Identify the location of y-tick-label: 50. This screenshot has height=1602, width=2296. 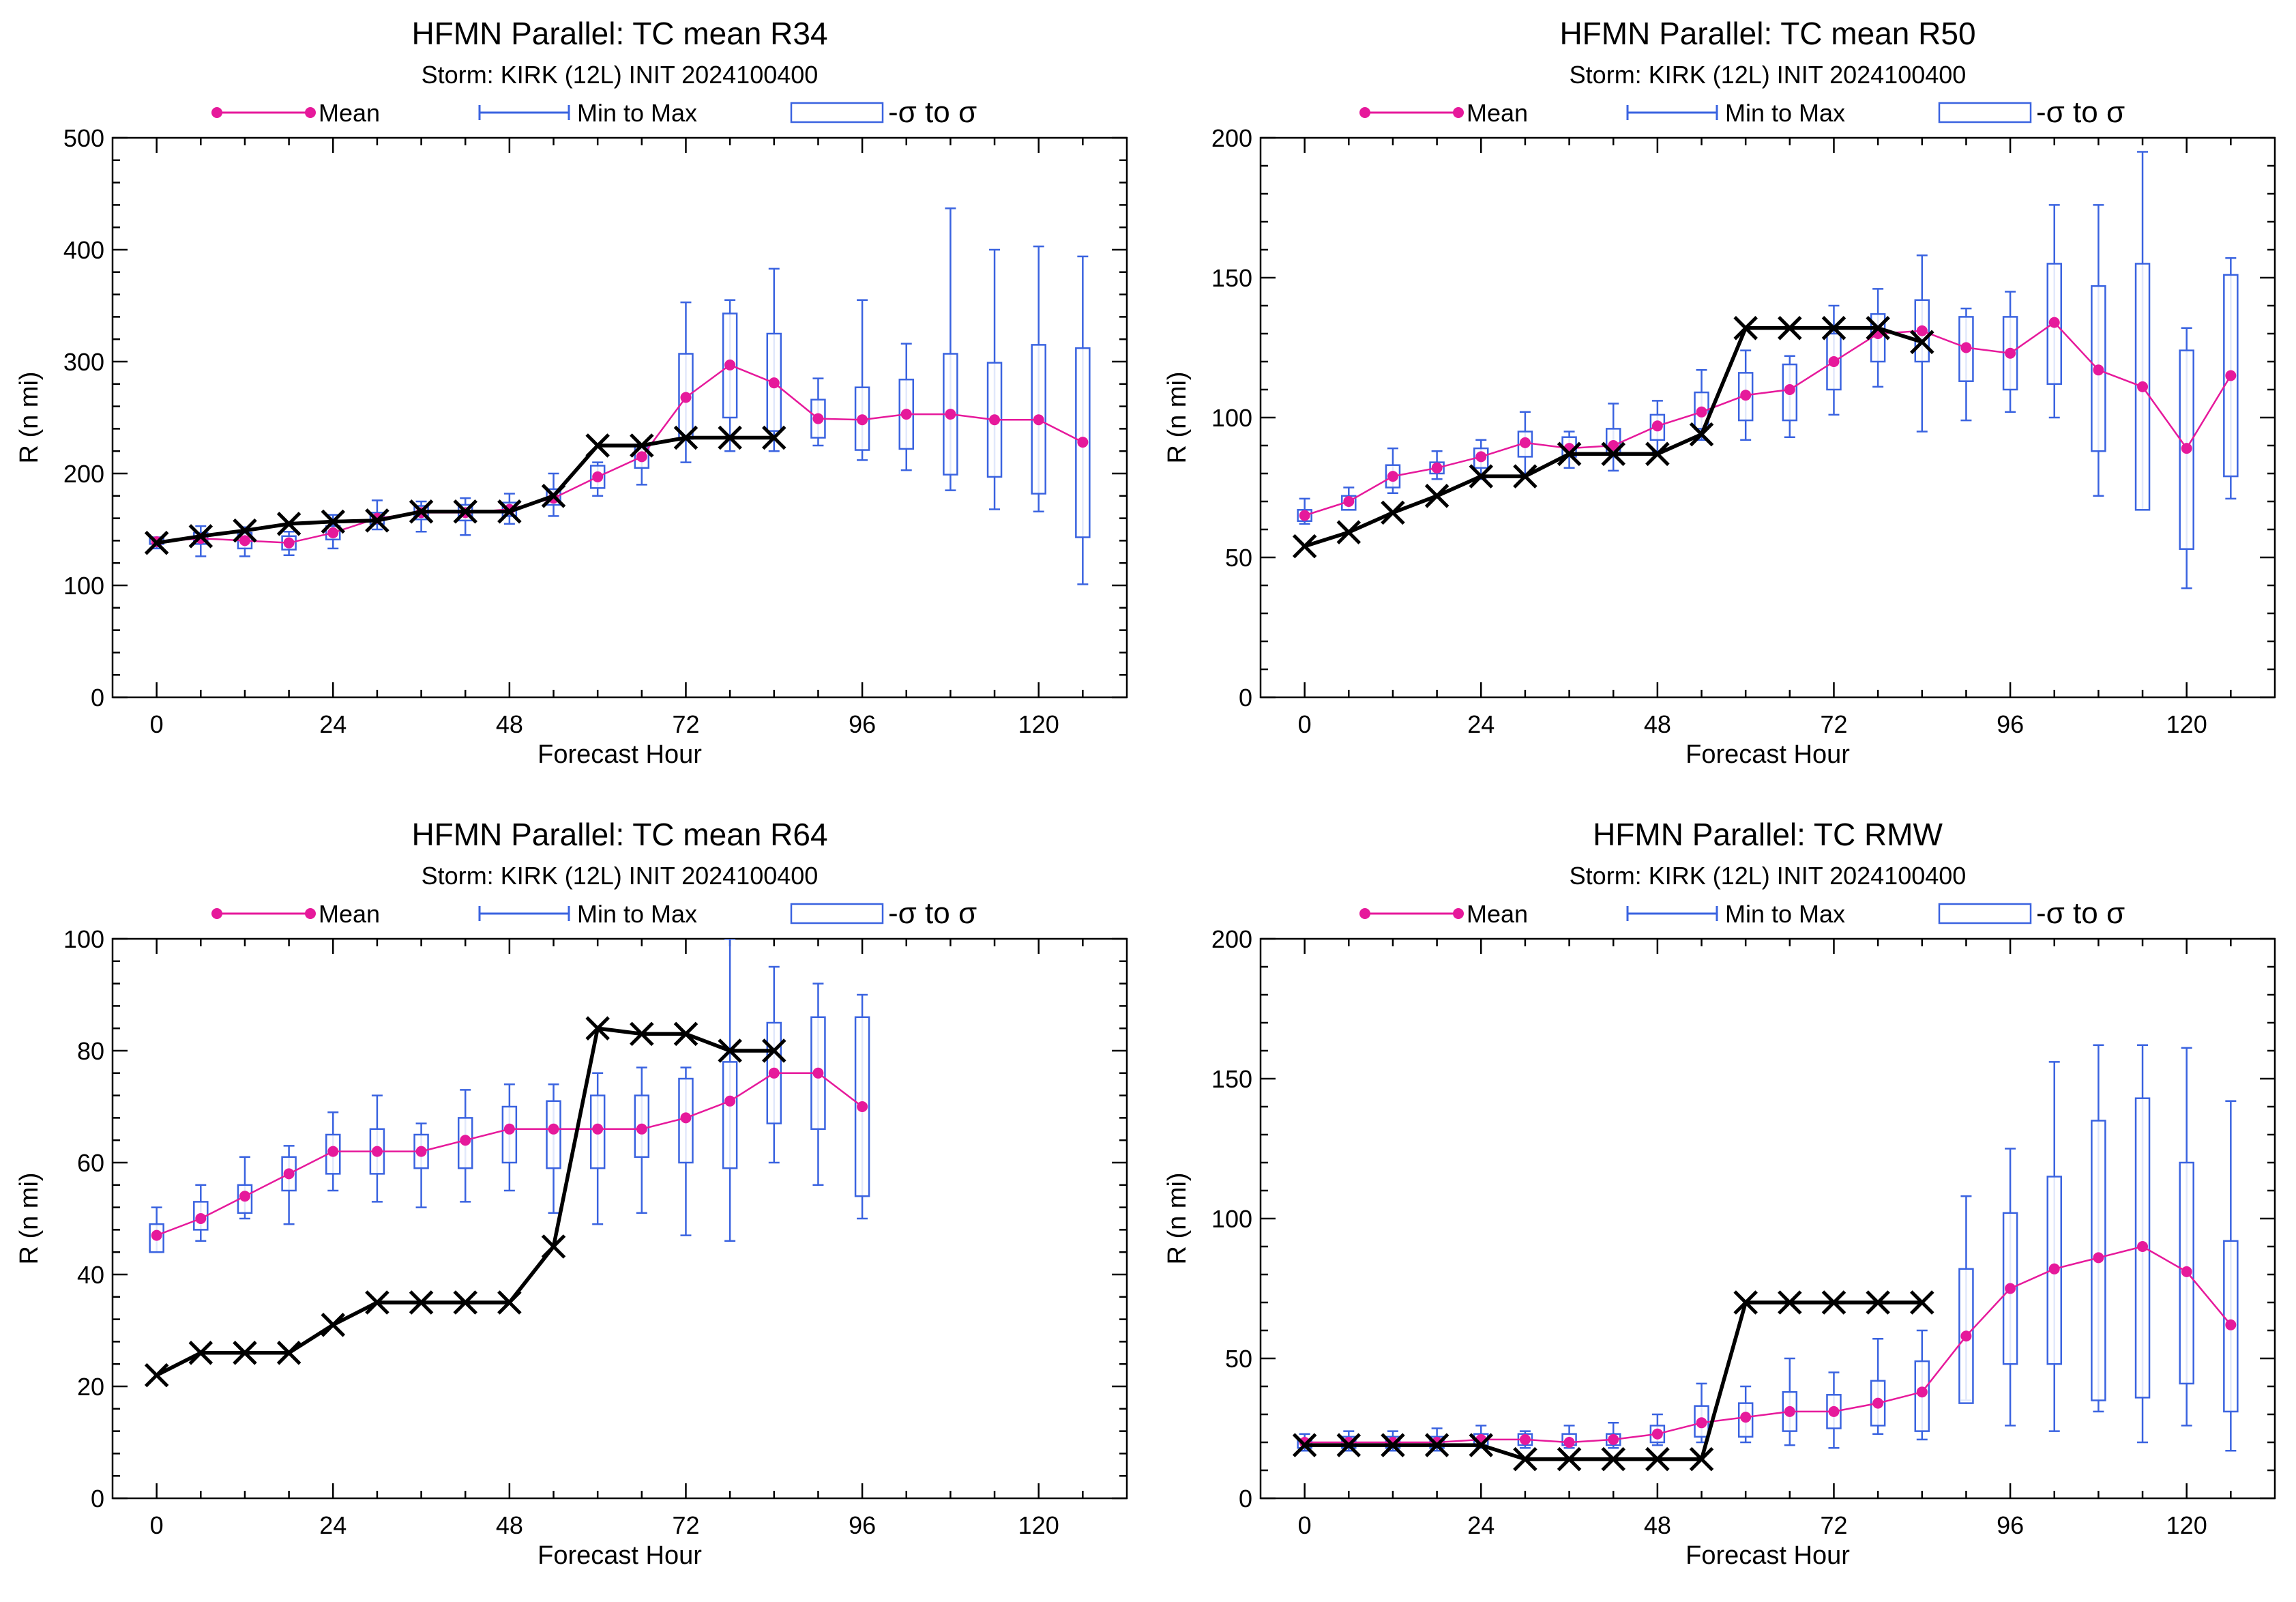
(1238, 558).